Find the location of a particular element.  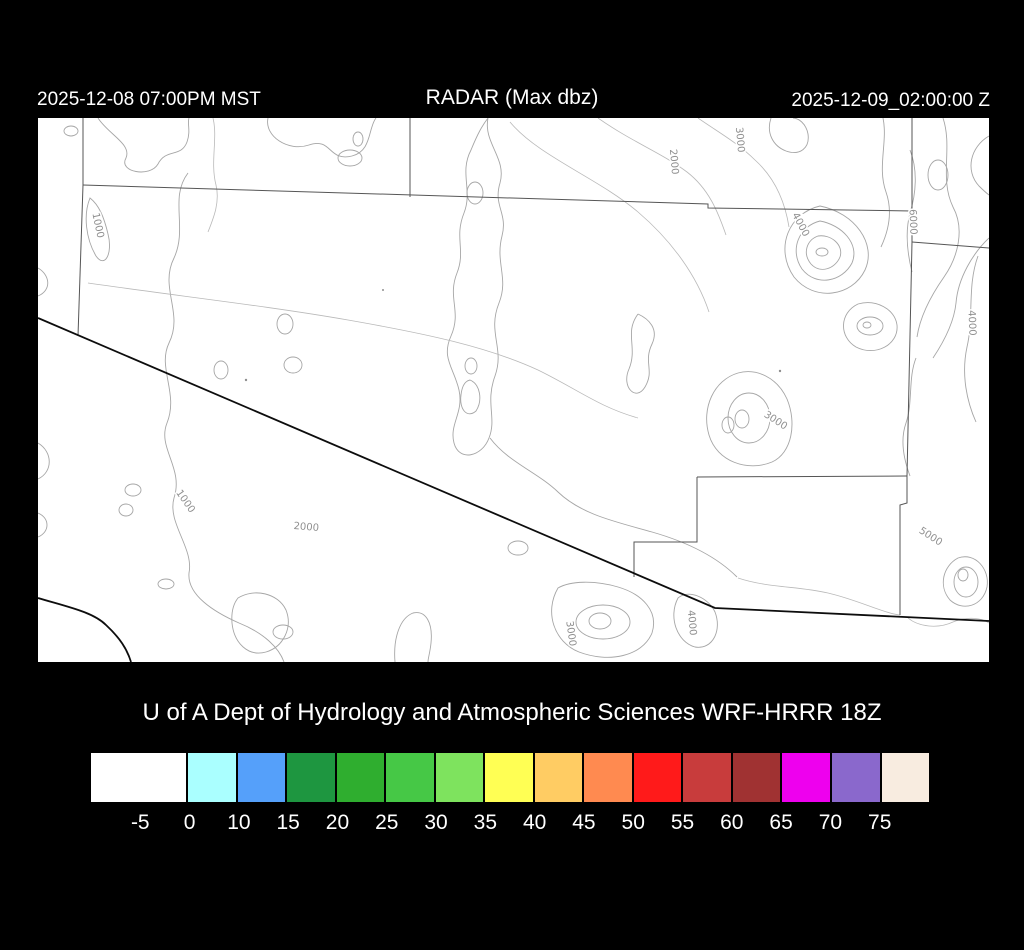

colorbar-tick-label: 35 is located at coordinates (485, 822).